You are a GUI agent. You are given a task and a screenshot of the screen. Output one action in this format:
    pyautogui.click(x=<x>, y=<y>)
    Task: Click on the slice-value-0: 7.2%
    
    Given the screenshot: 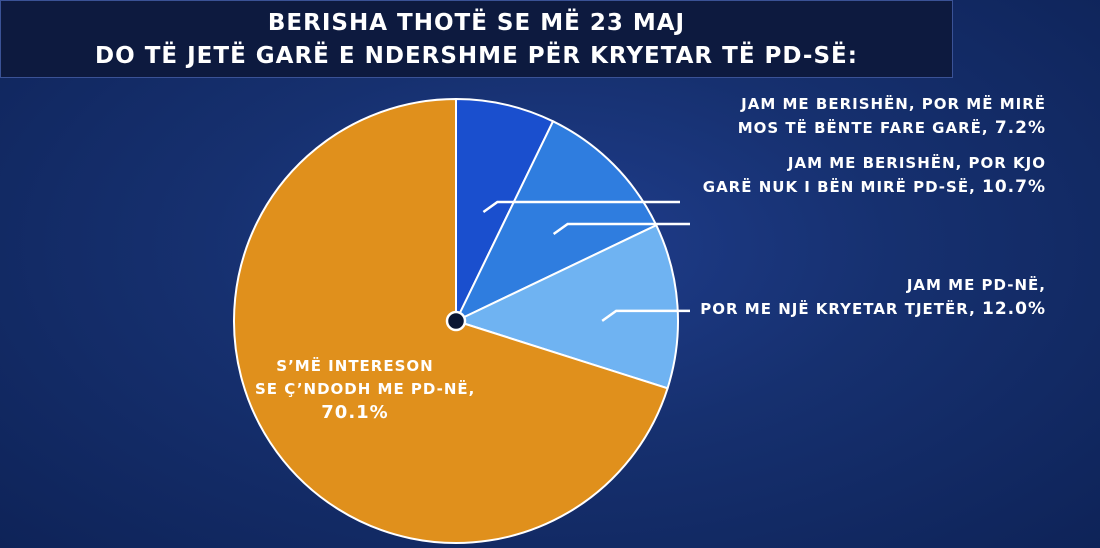 What is the action you would take?
    pyautogui.click(x=1020, y=128)
    